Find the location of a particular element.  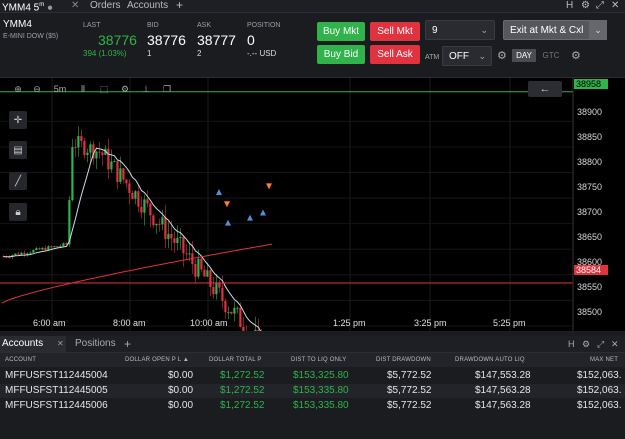

col-dd-auto: DRAWDOWN AUTO LIQ is located at coordinates (490, 360).